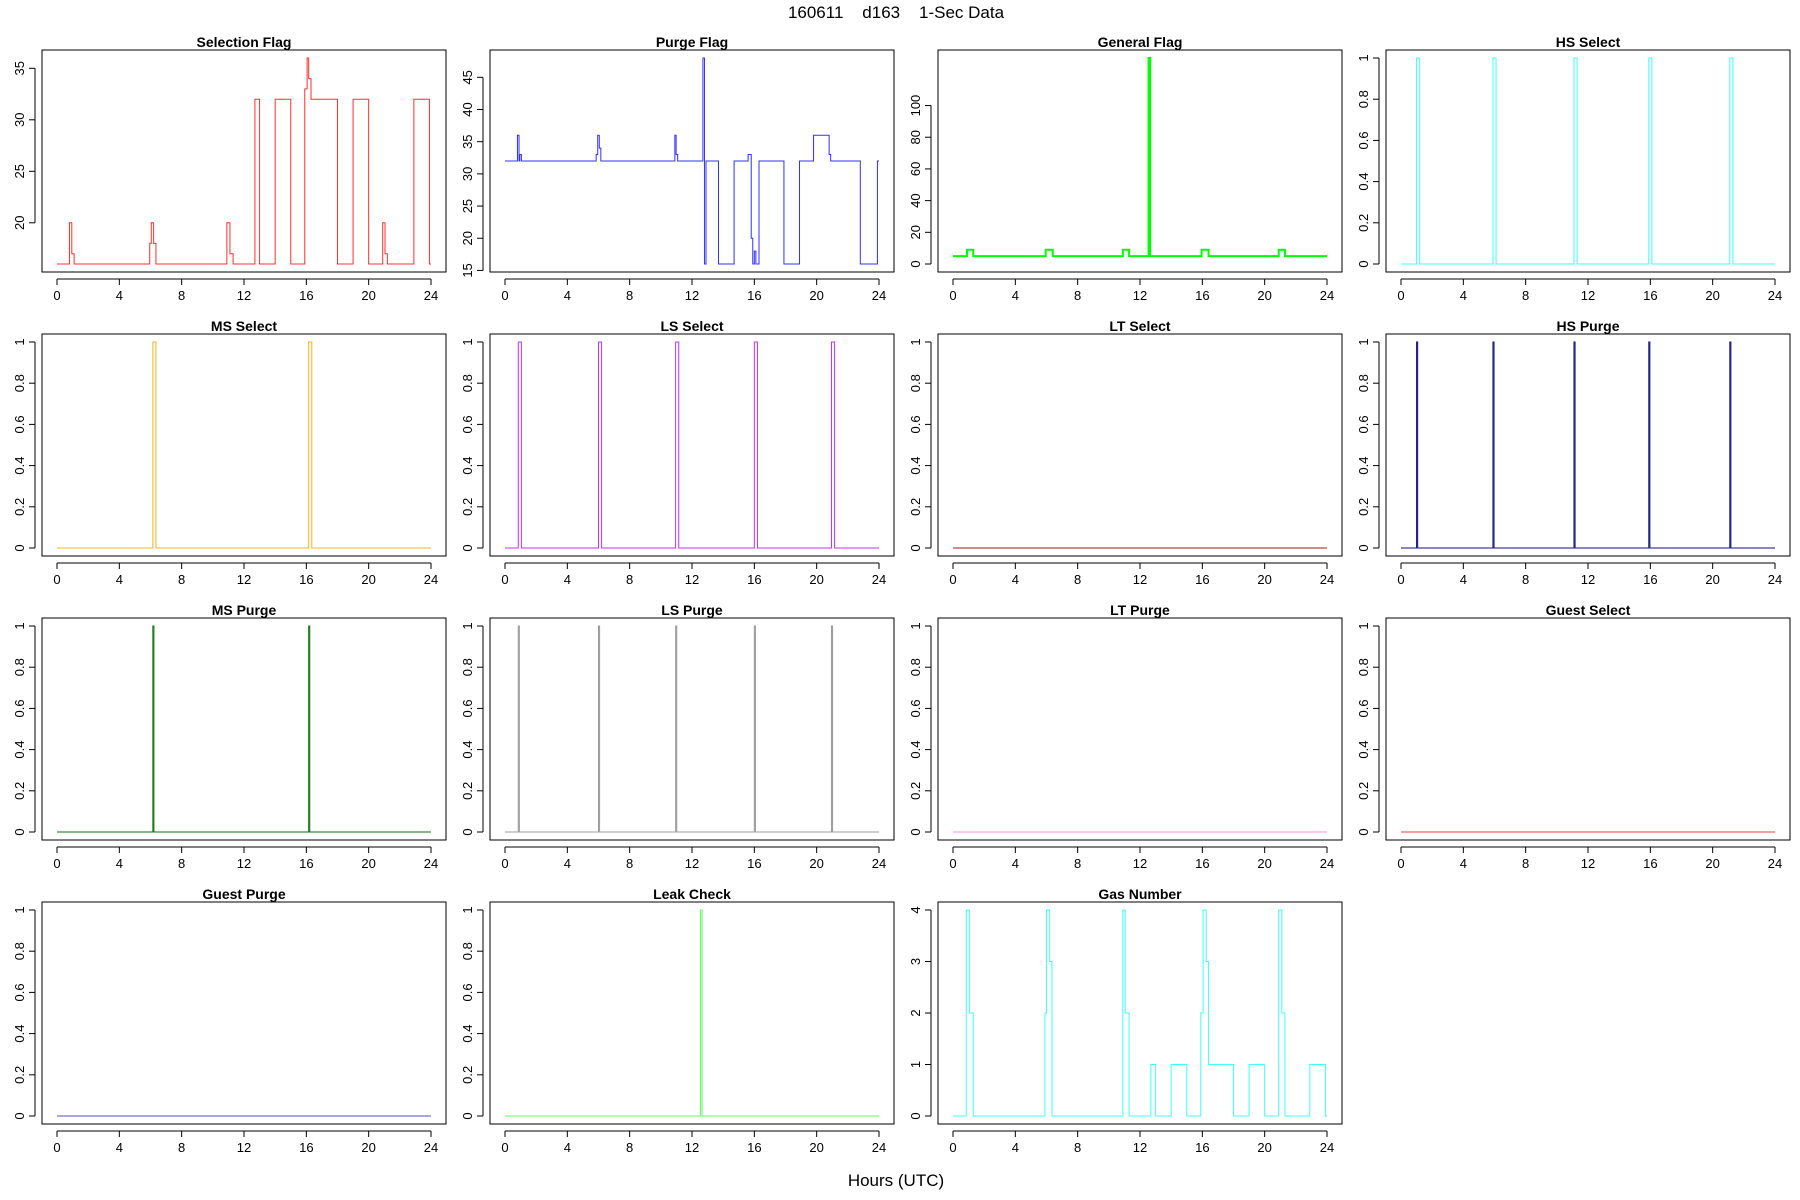 The width and height of the screenshot is (1800, 1200). What do you see at coordinates (244, 42) in the screenshot?
I see `selection-flag-title: Selection Flag` at bounding box center [244, 42].